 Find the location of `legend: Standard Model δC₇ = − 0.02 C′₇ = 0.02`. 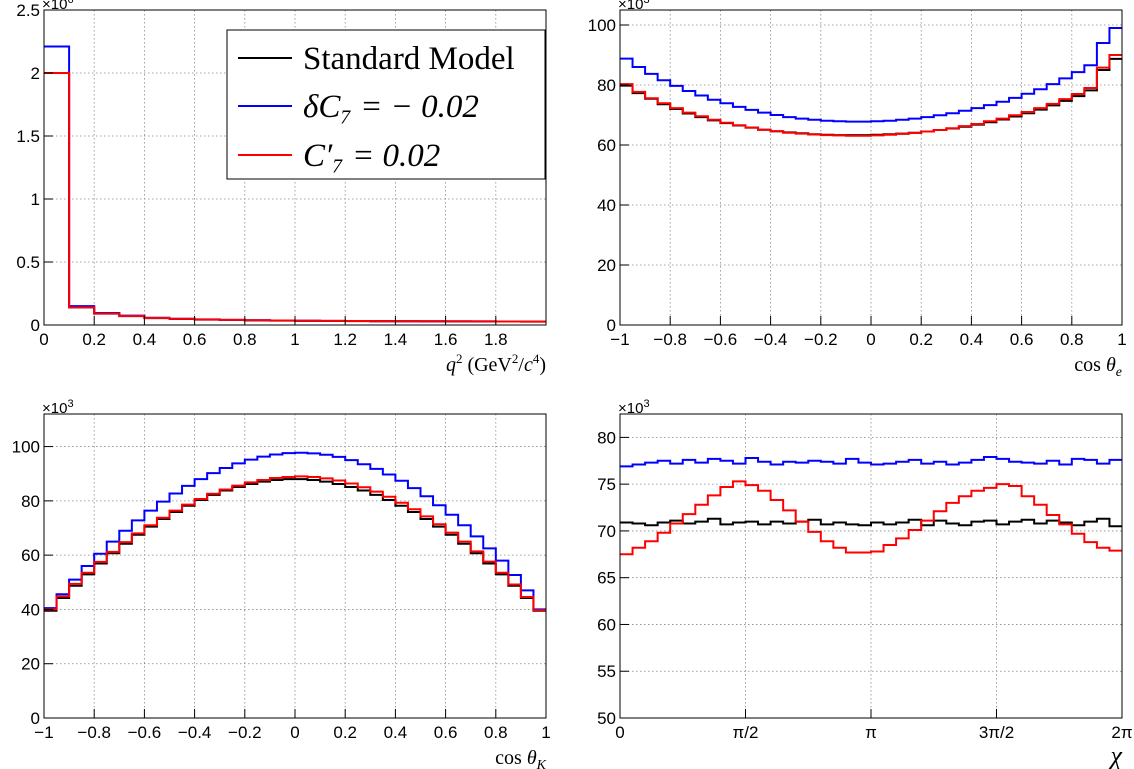

legend: Standard Model δC₇ = − 0.02 C′₇ = 0.02 is located at coordinates (386, 104).